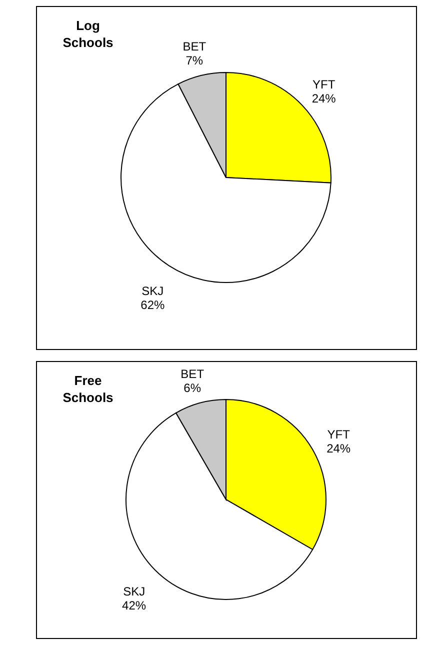 This screenshot has width=424, height=670. What do you see at coordinates (195, 60) in the screenshot?
I see `data-label: 7%` at bounding box center [195, 60].